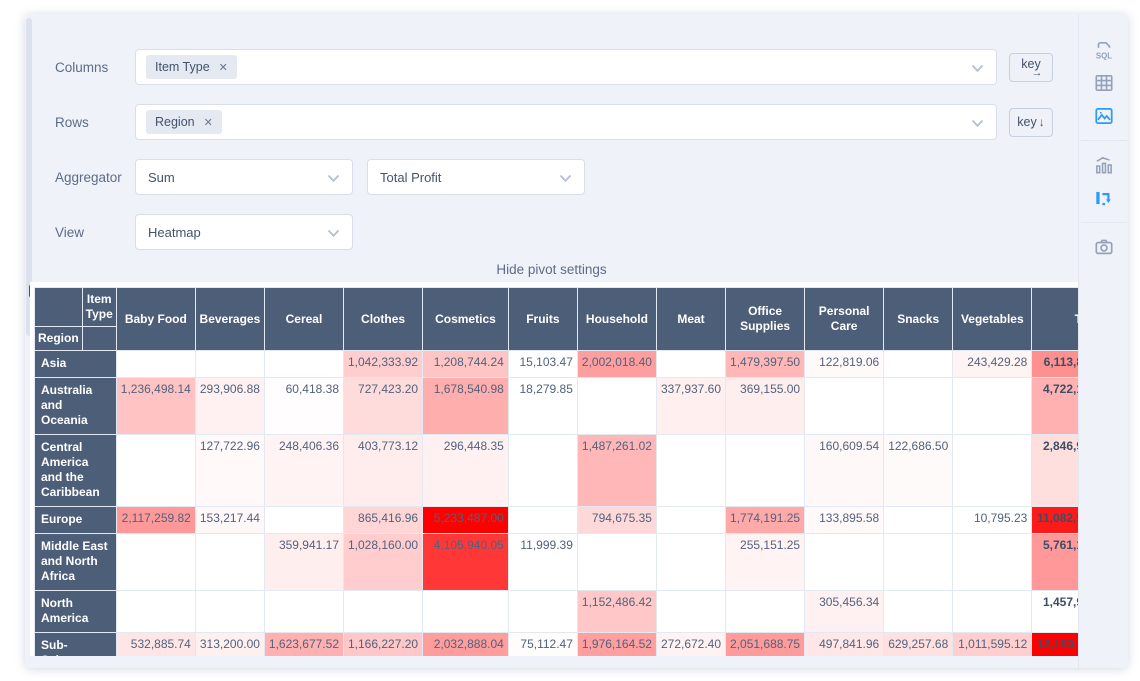 The width and height of the screenshot is (1140, 681). Describe the element at coordinates (229, 319) in the screenshot. I see `column-header: Beverages` at that location.